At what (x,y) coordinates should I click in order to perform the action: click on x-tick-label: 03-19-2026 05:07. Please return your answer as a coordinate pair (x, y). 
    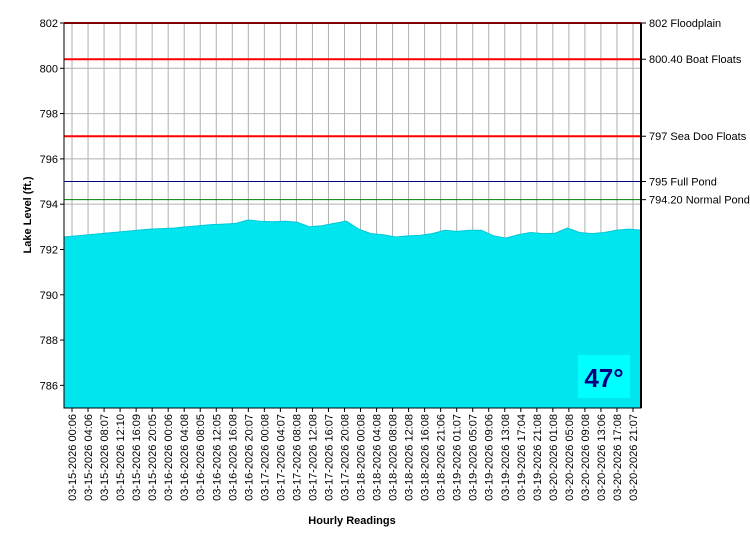
    Looking at the image, I should click on (474, 457).